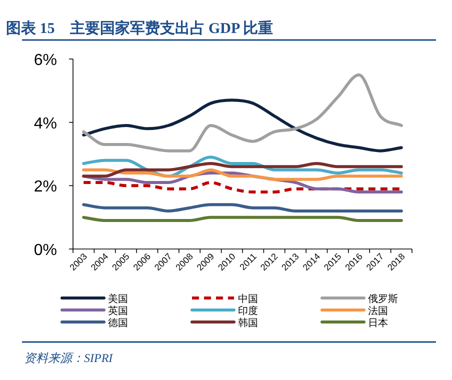 The width and height of the screenshot is (452, 380). Describe the element at coordinates (378, 323) in the screenshot. I see `legend-label: 日本` at that location.